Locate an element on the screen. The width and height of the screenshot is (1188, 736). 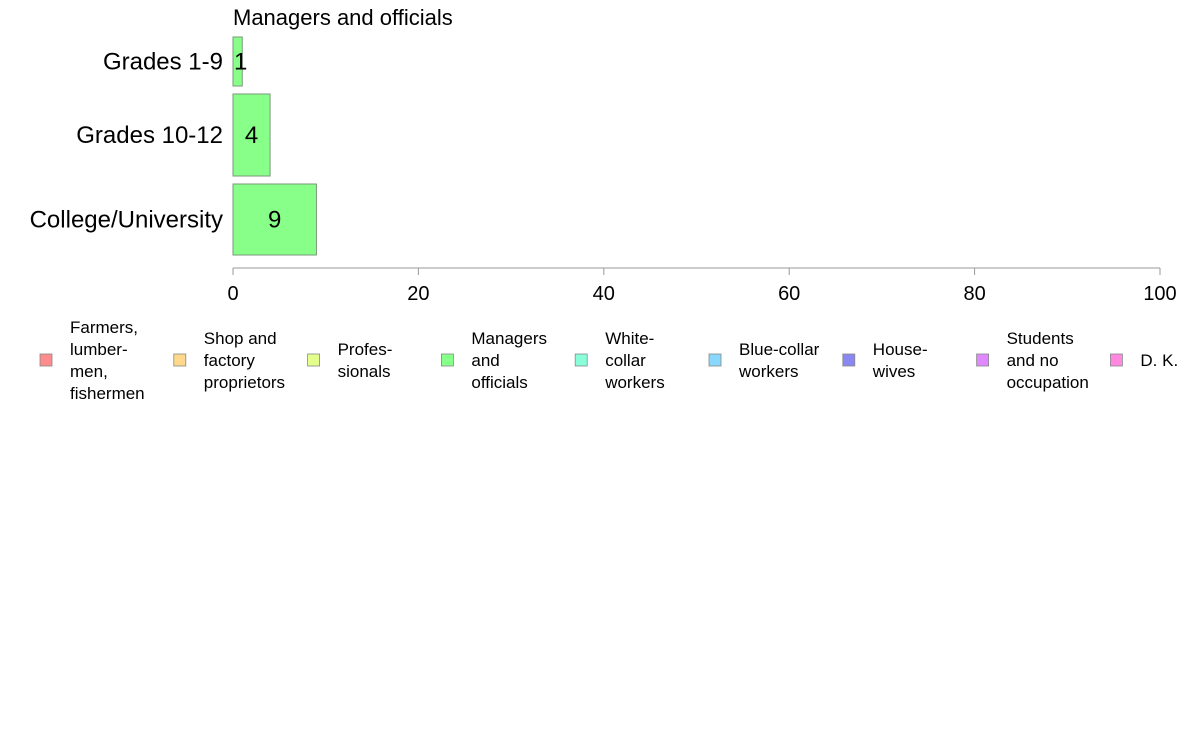
legend-item-line: occupation is located at coordinates (1048, 382).